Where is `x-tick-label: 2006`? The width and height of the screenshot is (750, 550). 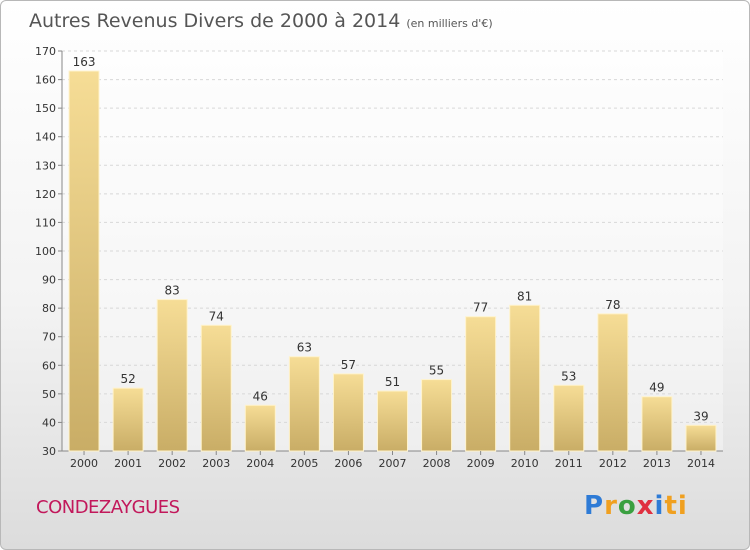
x-tick-label: 2006 is located at coordinates (348, 463).